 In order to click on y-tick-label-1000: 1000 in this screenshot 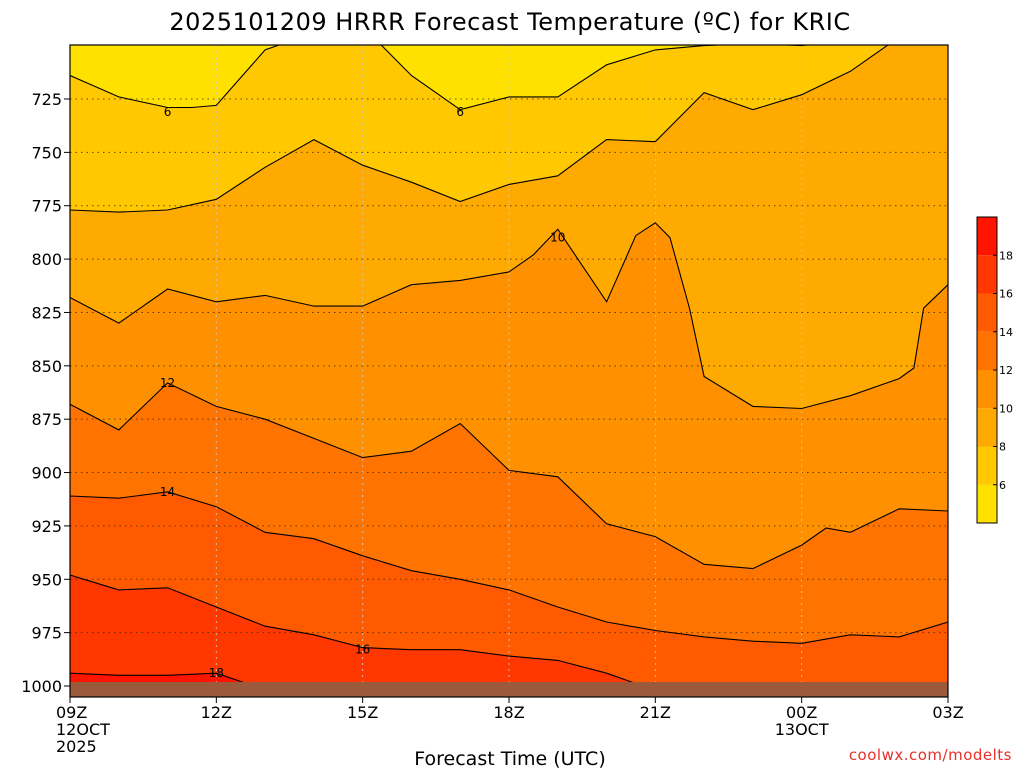, I will do `click(41, 686)`.